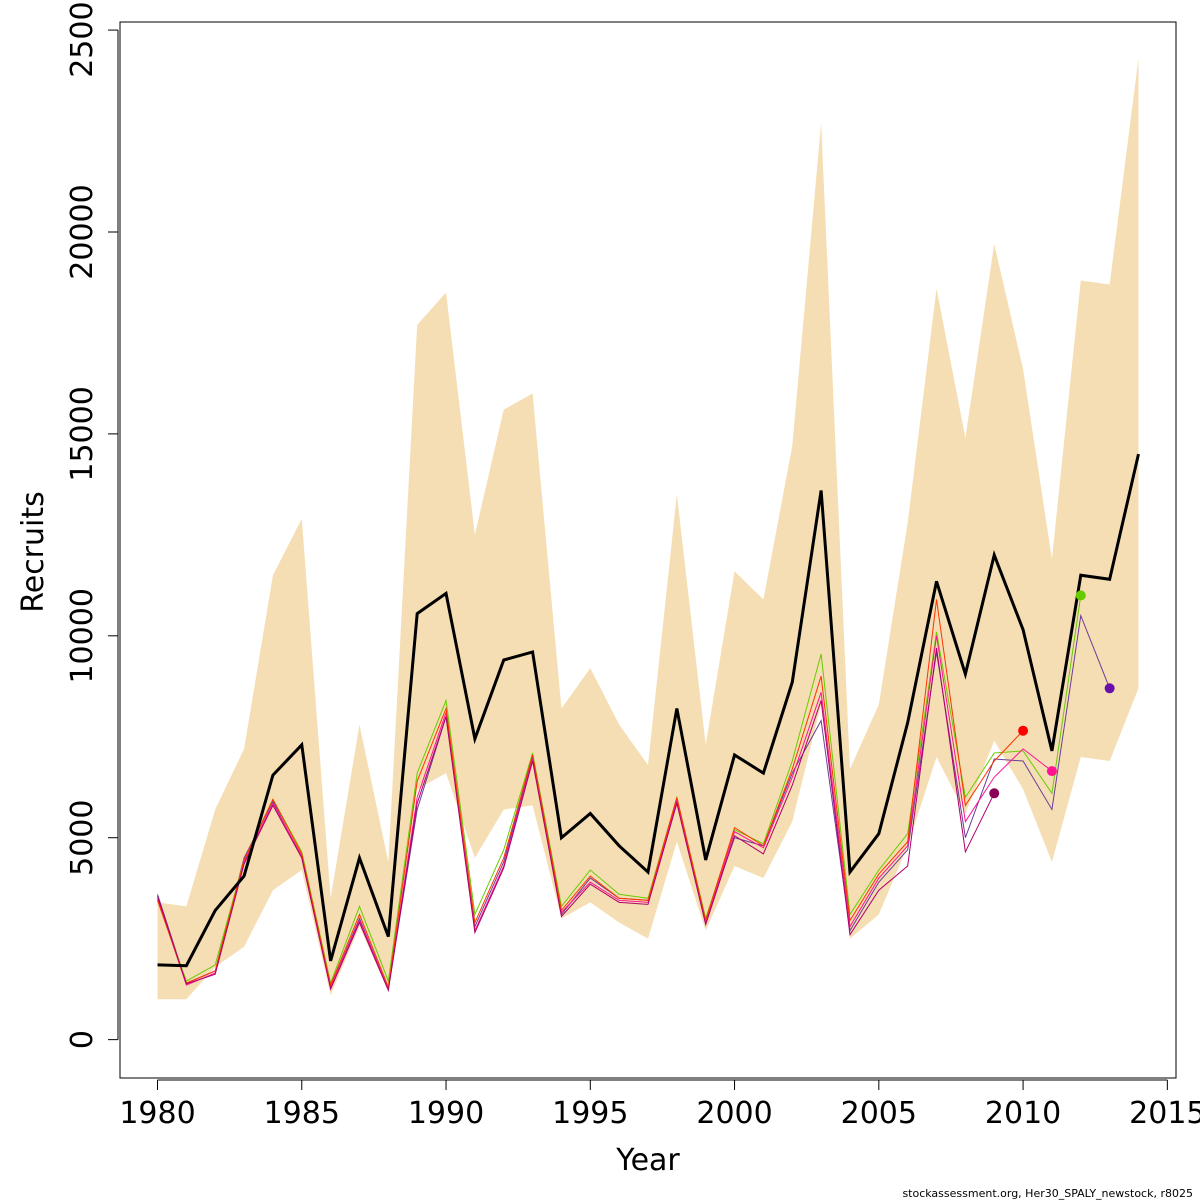 The height and width of the screenshot is (1200, 1200). Describe the element at coordinates (659, 1105) in the screenshot. I see `x-axis: 1980 1985 1990 1995 2000 2005 2010 2015` at that location.